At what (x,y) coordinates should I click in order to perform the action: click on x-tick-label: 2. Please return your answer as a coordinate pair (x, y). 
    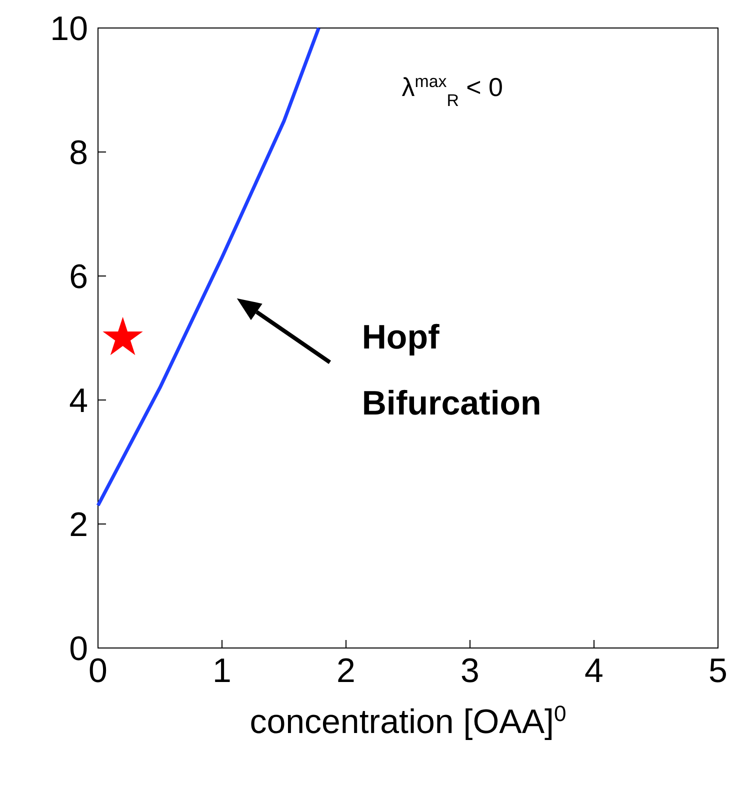
    Looking at the image, I should click on (346, 671).